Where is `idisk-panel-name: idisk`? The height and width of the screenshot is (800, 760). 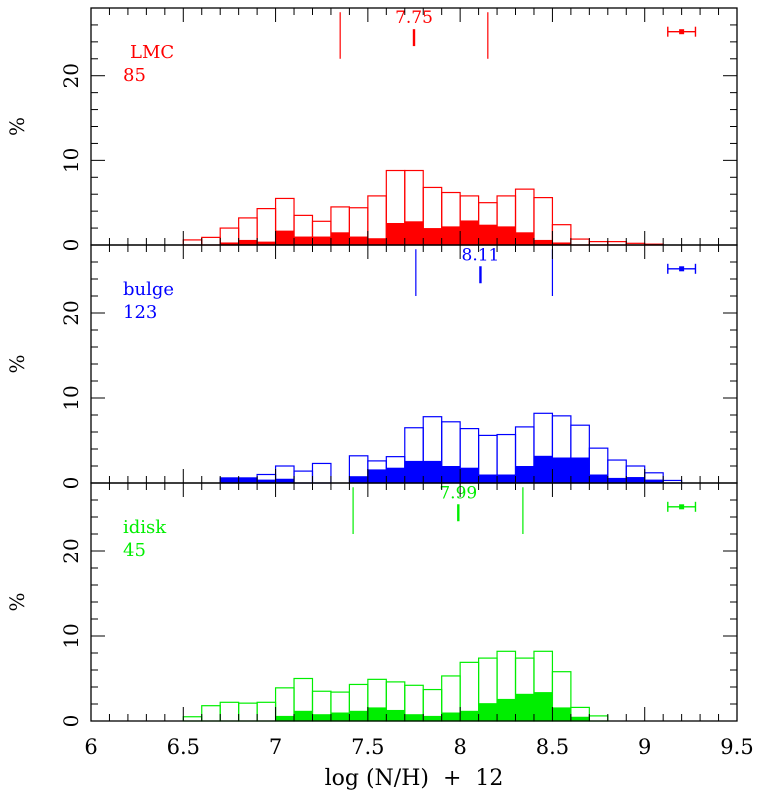 idisk-panel-name: idisk is located at coordinates (145, 527).